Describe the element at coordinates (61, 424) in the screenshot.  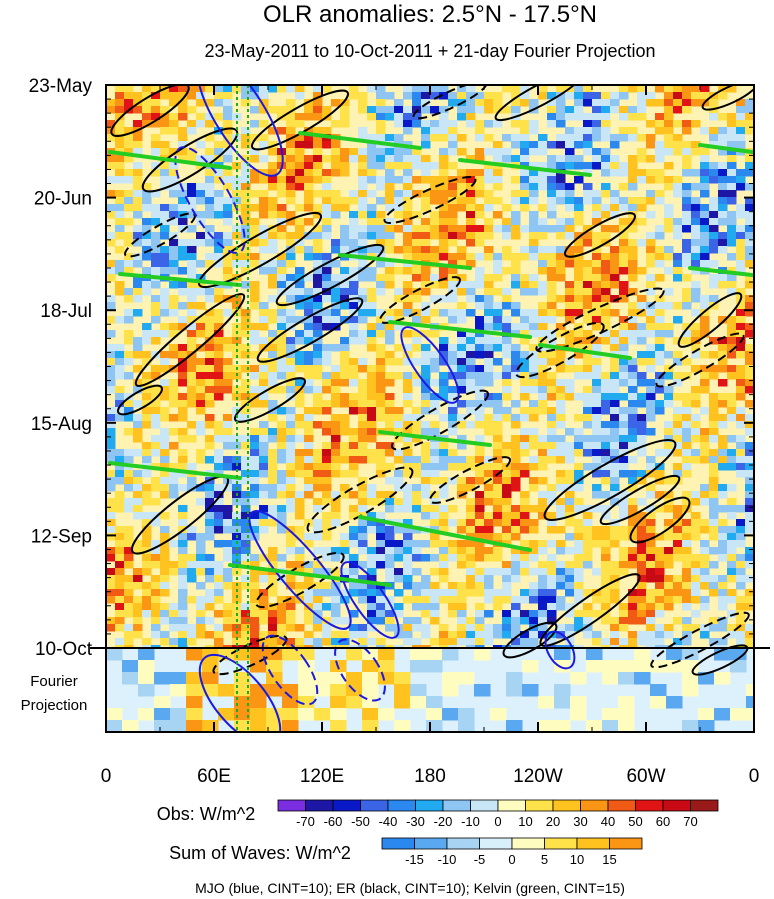
I see `y-tick-label: 15-Aug` at that location.